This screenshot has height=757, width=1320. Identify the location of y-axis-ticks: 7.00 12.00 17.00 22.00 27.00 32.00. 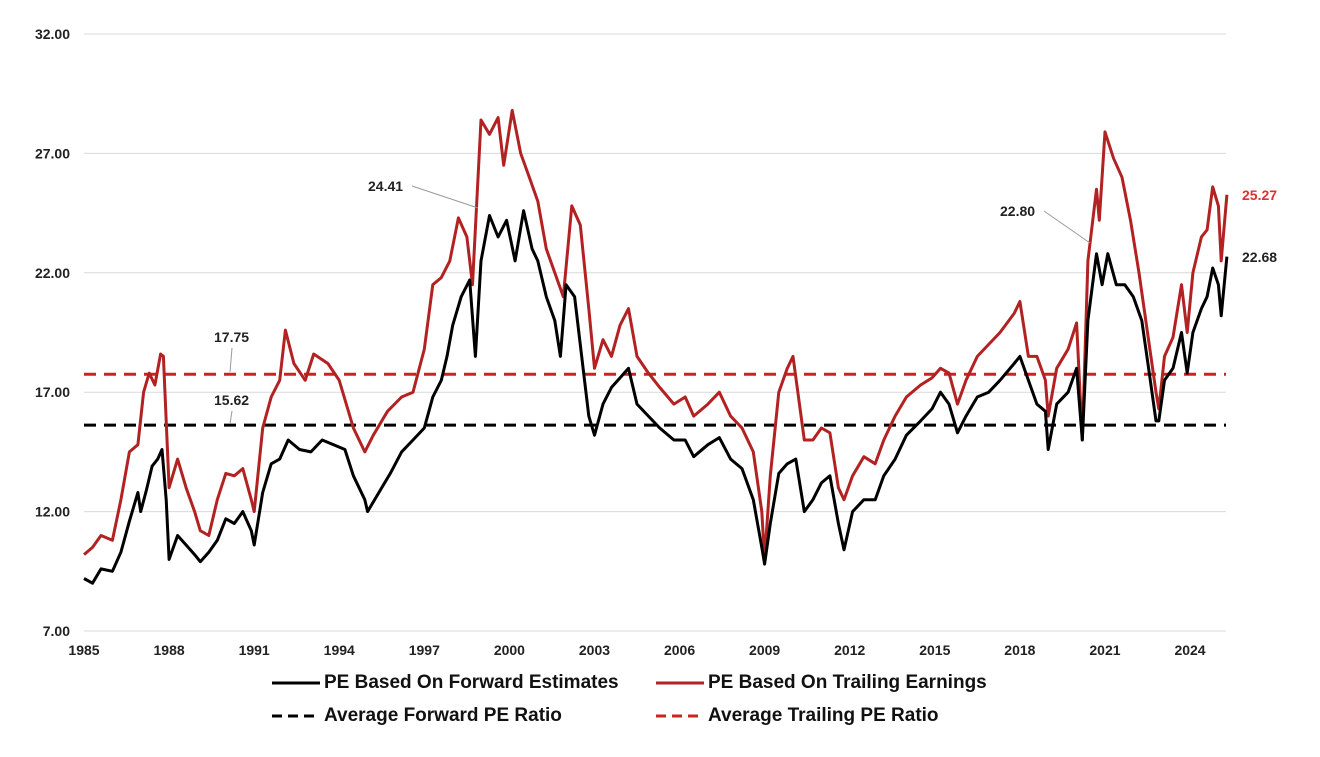
(52, 332).